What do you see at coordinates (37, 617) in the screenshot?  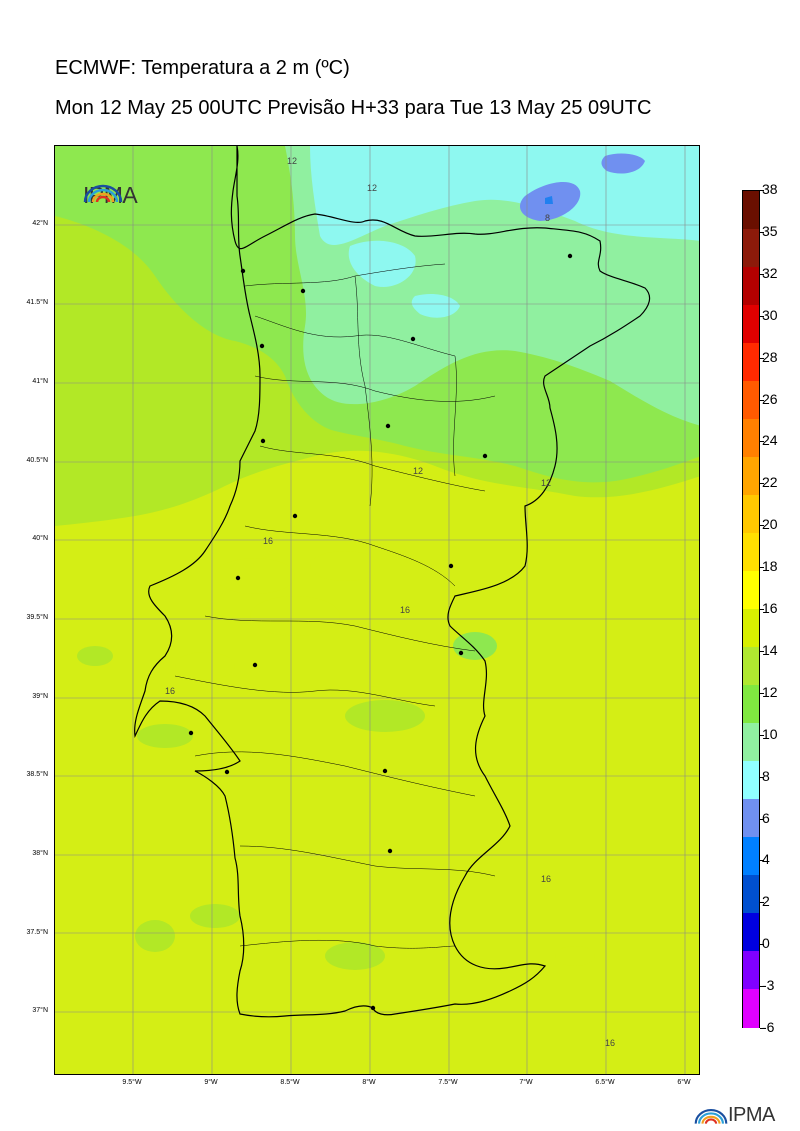 I see `lat-label: 39.5°N` at bounding box center [37, 617].